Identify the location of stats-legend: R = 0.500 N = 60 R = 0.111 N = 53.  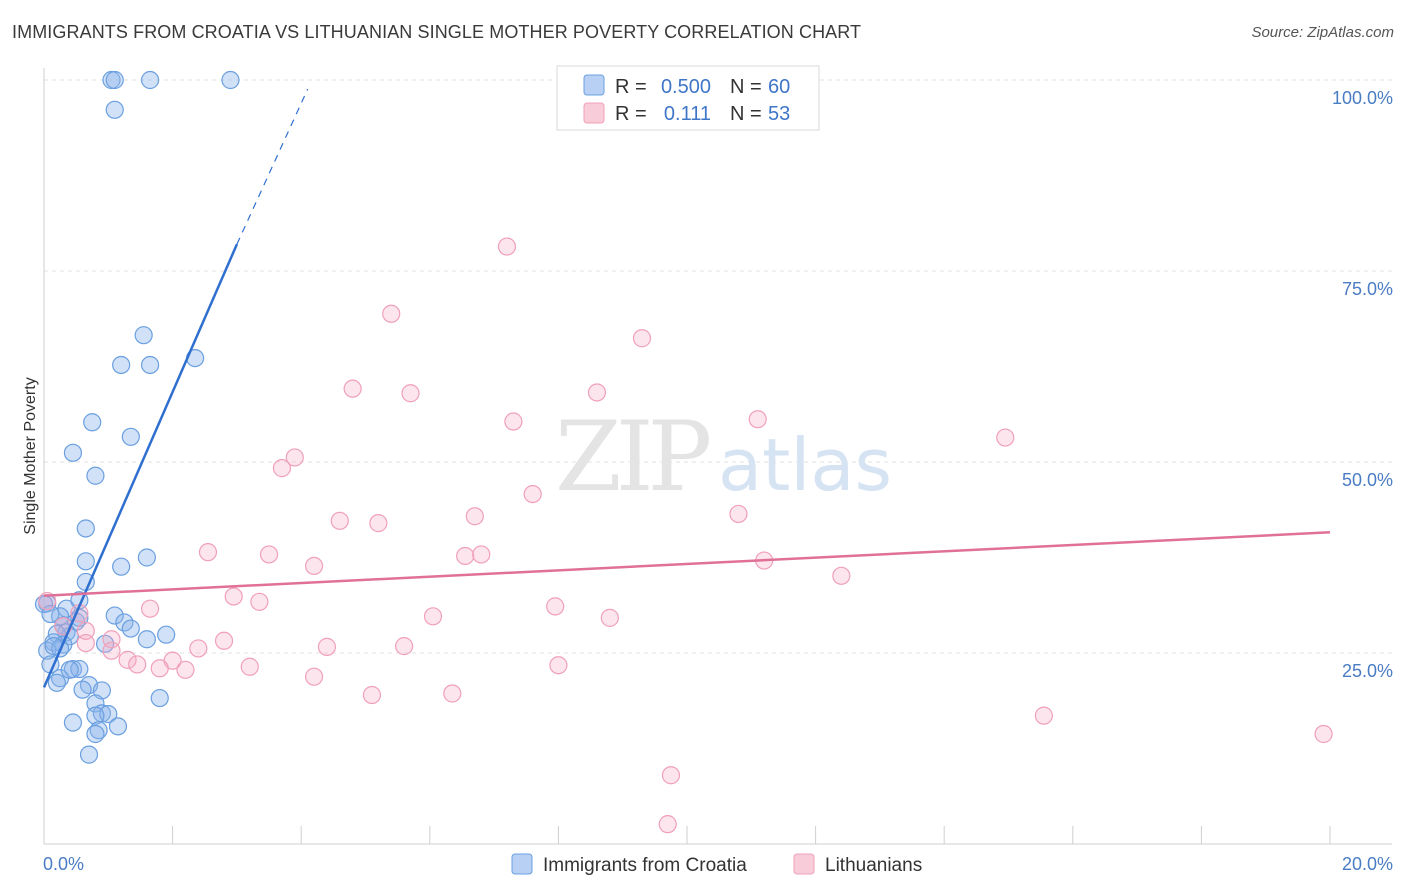
(688, 98).